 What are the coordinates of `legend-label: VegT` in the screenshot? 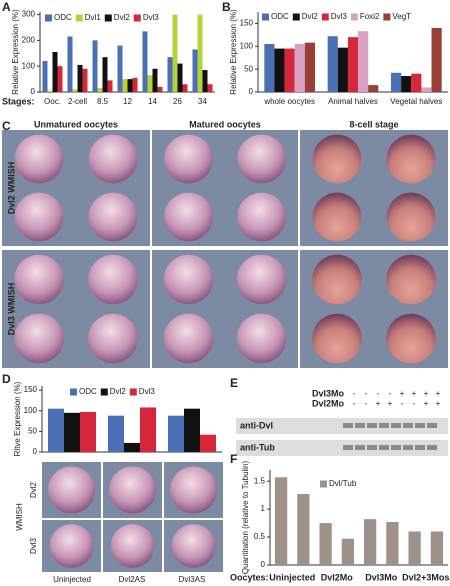 It's located at (401, 16).